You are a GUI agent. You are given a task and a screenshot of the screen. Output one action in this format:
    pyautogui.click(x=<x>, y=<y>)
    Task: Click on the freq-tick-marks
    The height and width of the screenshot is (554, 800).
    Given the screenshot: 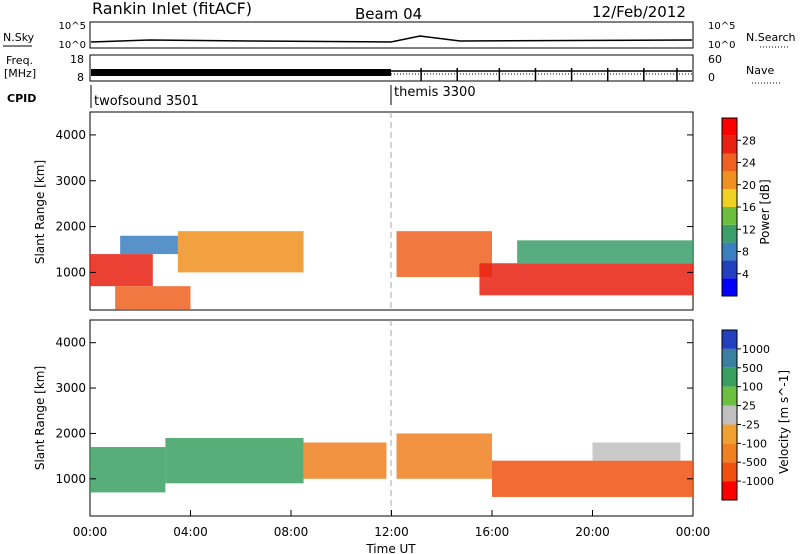 What is the action you would take?
    pyautogui.click(x=549, y=74)
    